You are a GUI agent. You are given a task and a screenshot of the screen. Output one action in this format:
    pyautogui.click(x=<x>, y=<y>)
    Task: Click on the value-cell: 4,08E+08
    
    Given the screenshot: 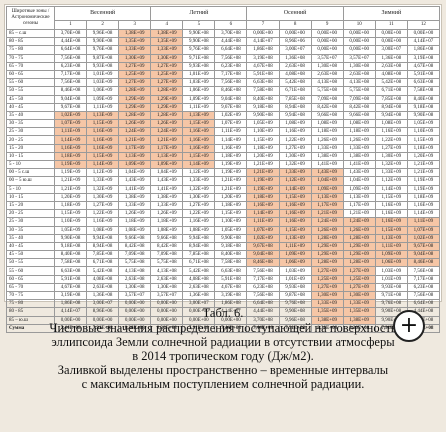 What is the action you would take?
    pyautogui.click(x=199, y=279)
    